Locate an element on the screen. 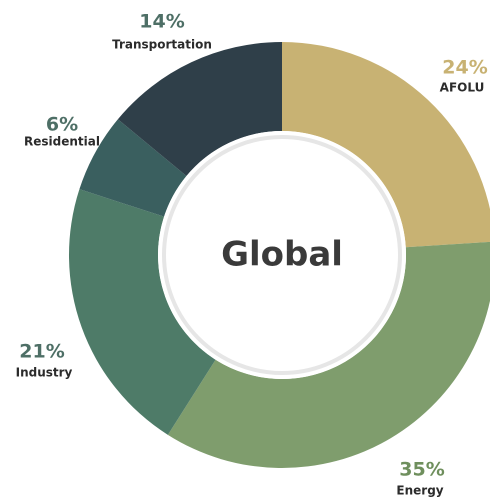 Image resolution: width=490 pixels, height=500 pixels. category-label: Residential is located at coordinates (62, 142).